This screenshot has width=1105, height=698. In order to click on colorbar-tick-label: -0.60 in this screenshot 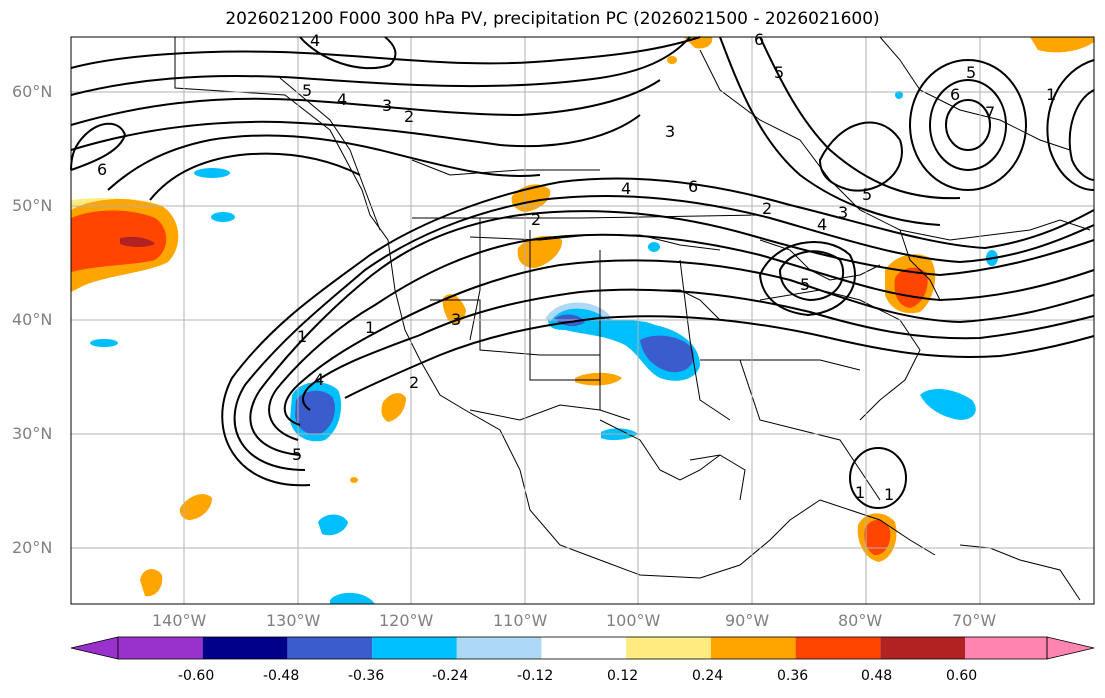, I will do `click(196, 676)`.